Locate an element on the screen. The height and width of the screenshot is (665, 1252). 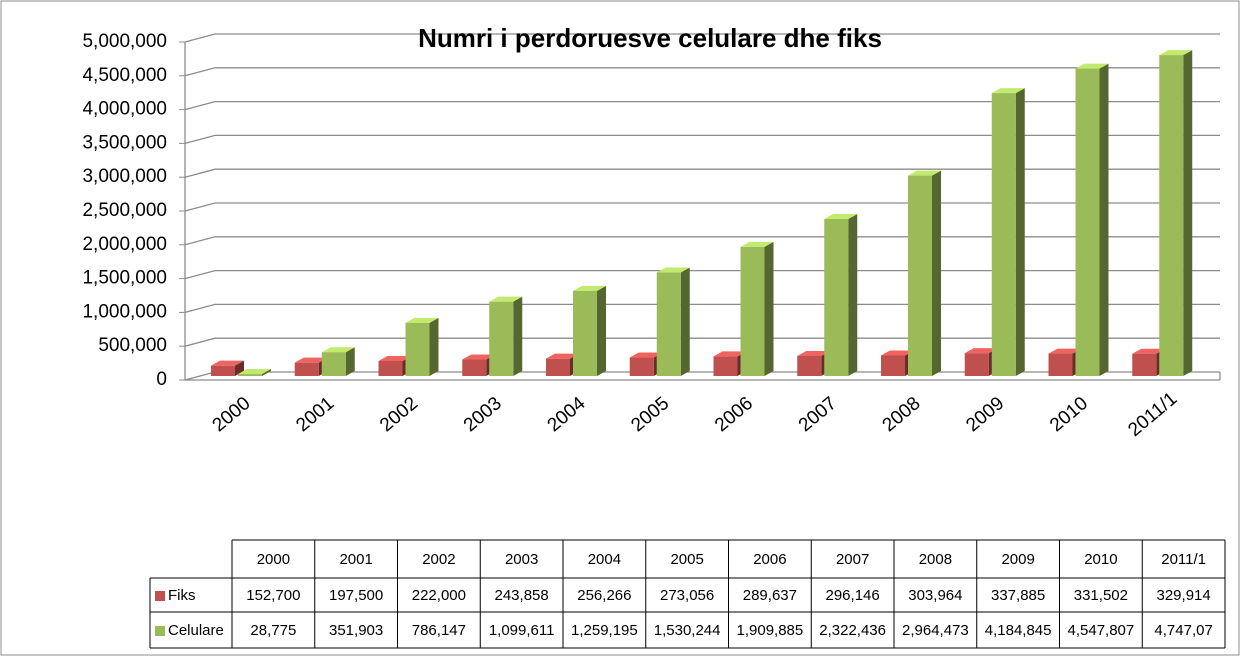
table-header: 2005 is located at coordinates (686, 559).